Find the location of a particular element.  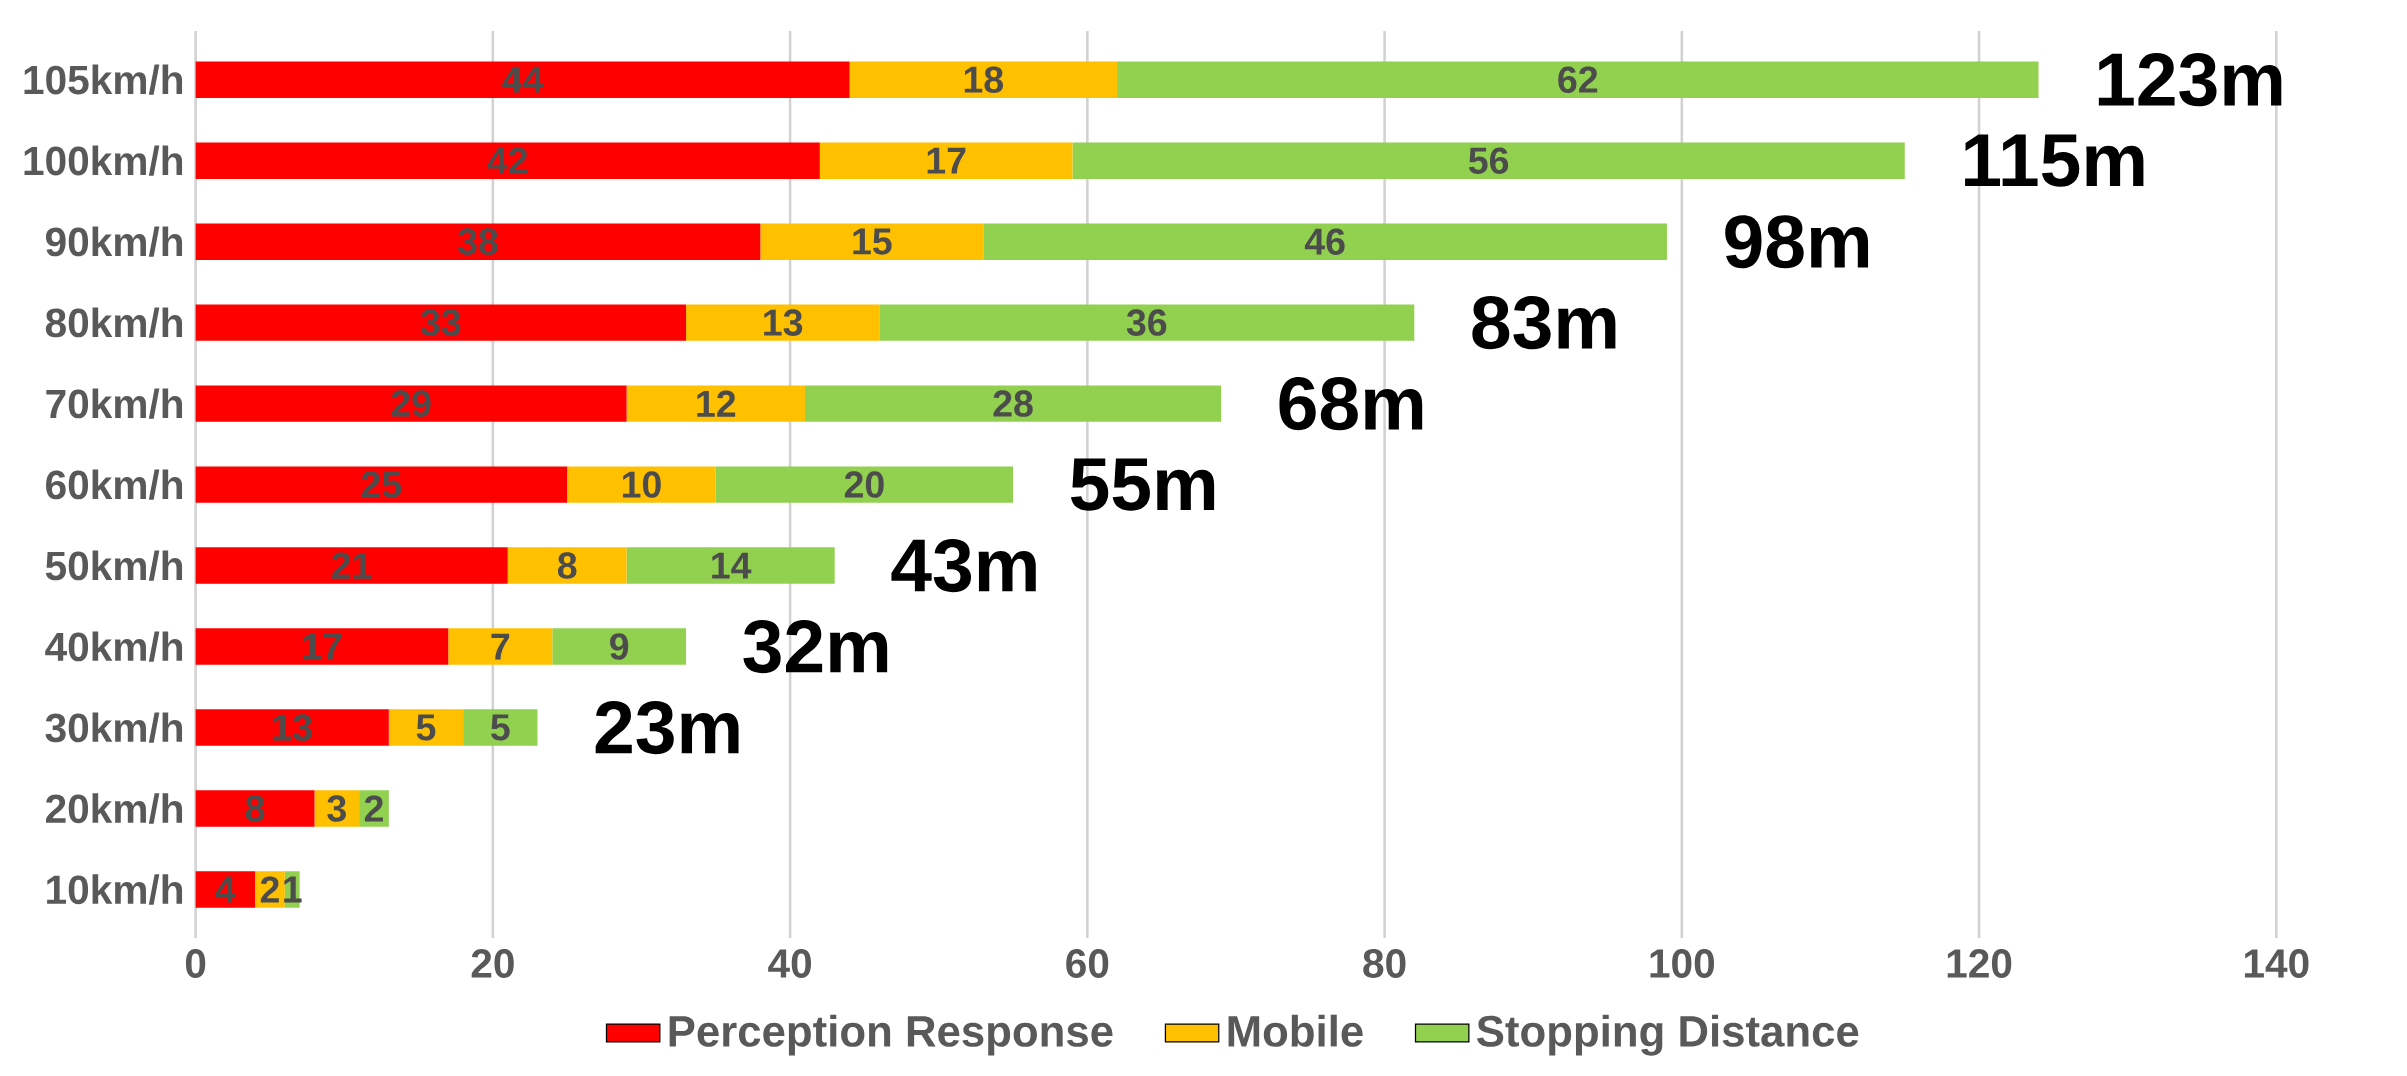

data-label: 3 is located at coordinates (336, 808).